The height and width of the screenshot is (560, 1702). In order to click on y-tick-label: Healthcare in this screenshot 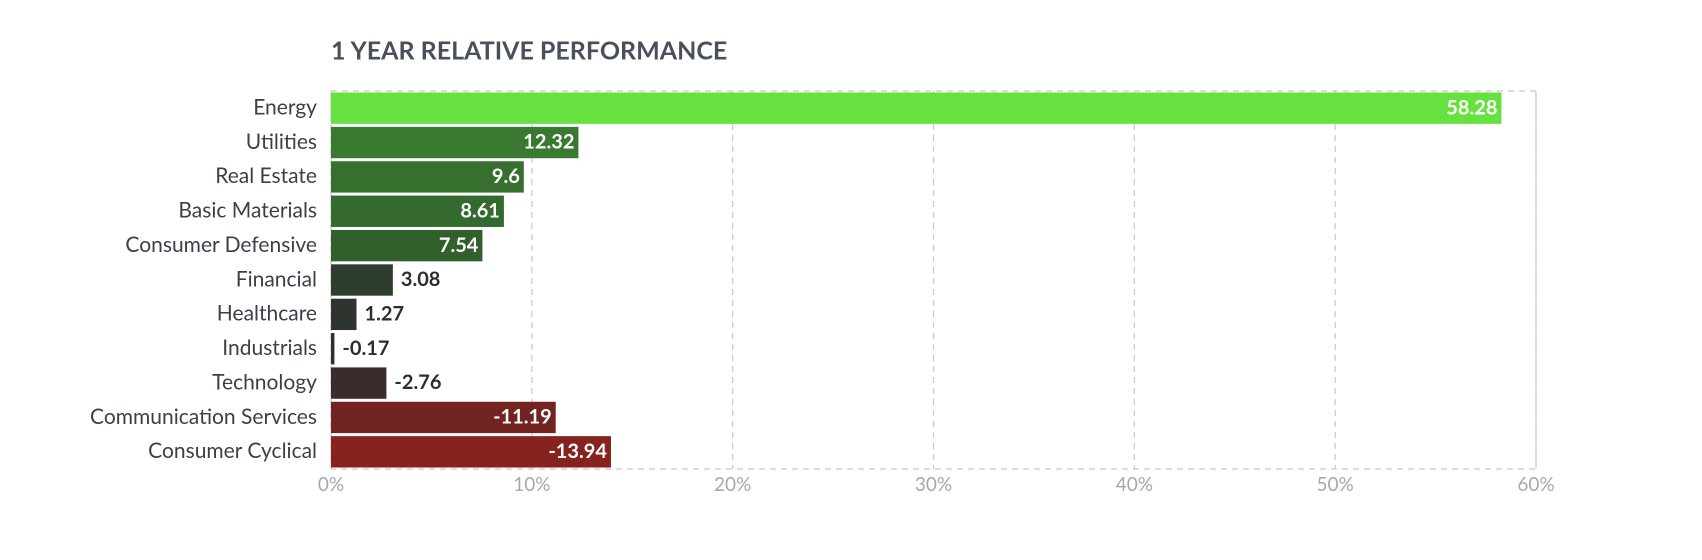, I will do `click(267, 313)`.